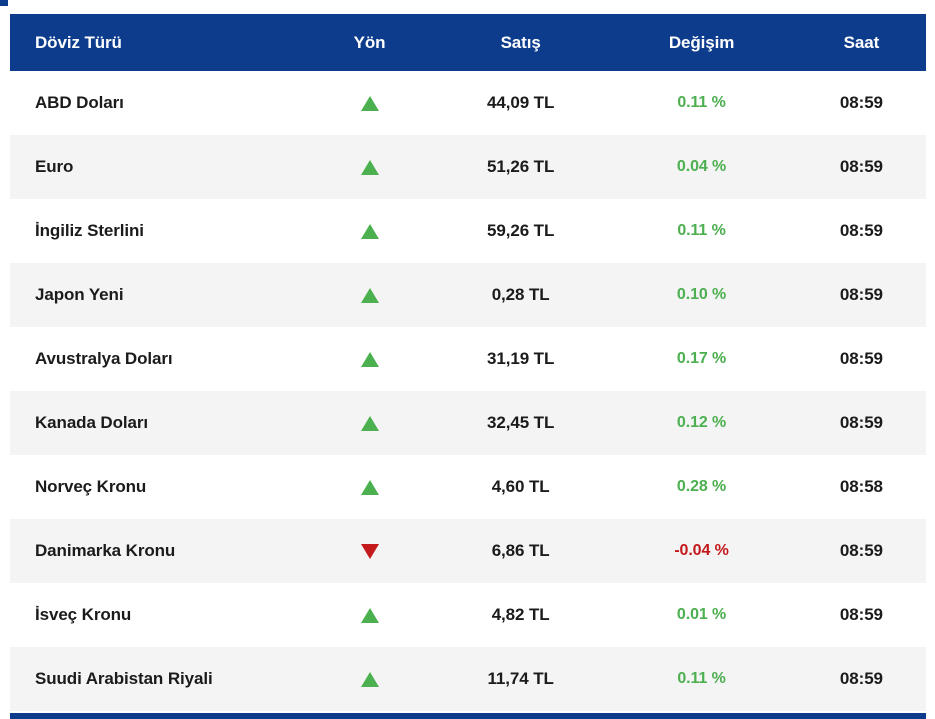 The height and width of the screenshot is (719, 935). What do you see at coordinates (520, 294) in the screenshot?
I see `price-cell: 0,28 TL` at bounding box center [520, 294].